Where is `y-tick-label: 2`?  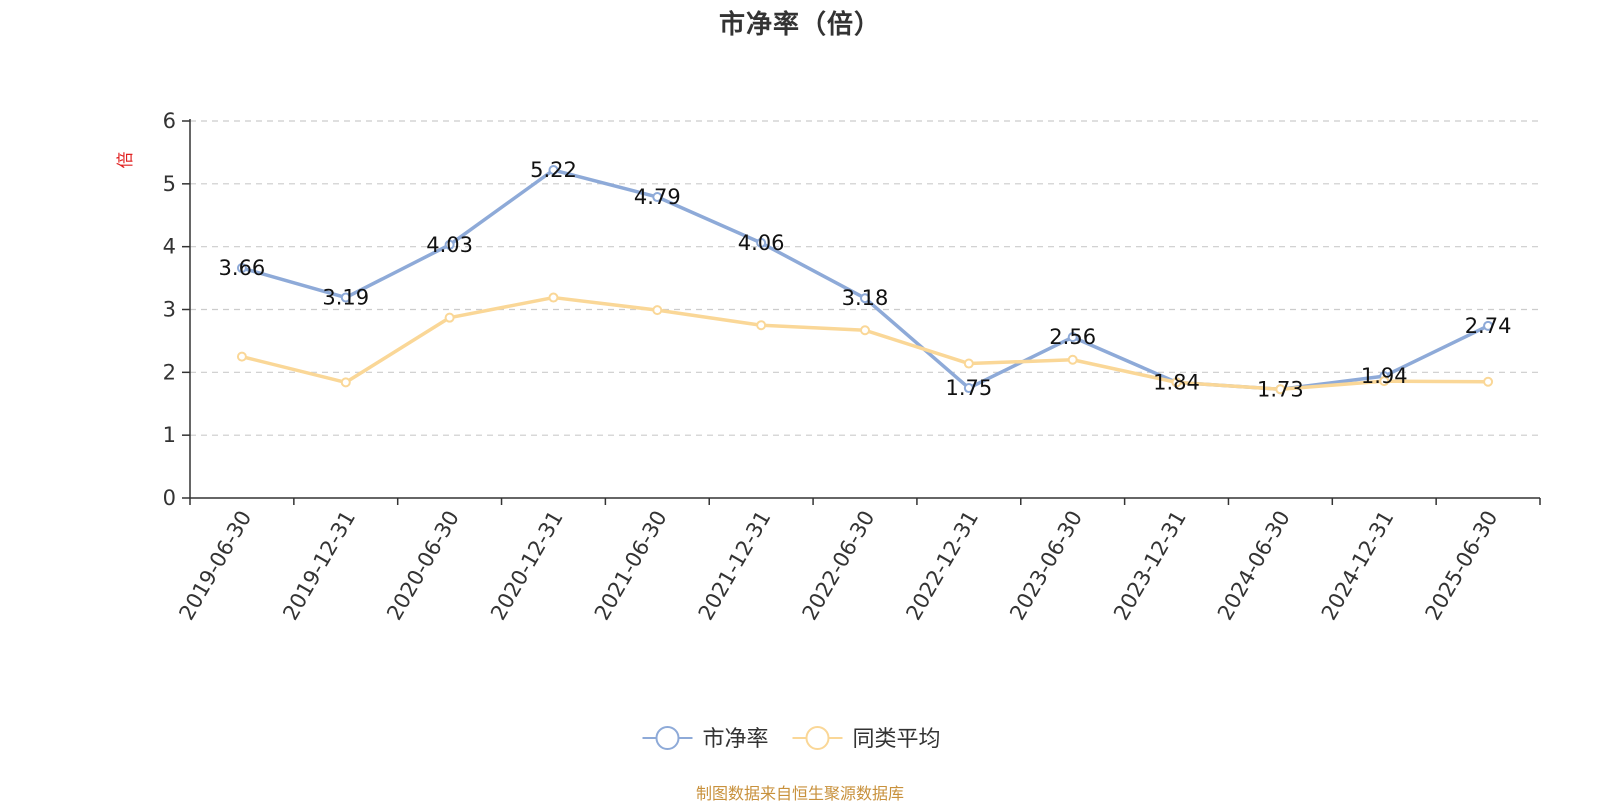 y-tick-label: 2 is located at coordinates (169, 372).